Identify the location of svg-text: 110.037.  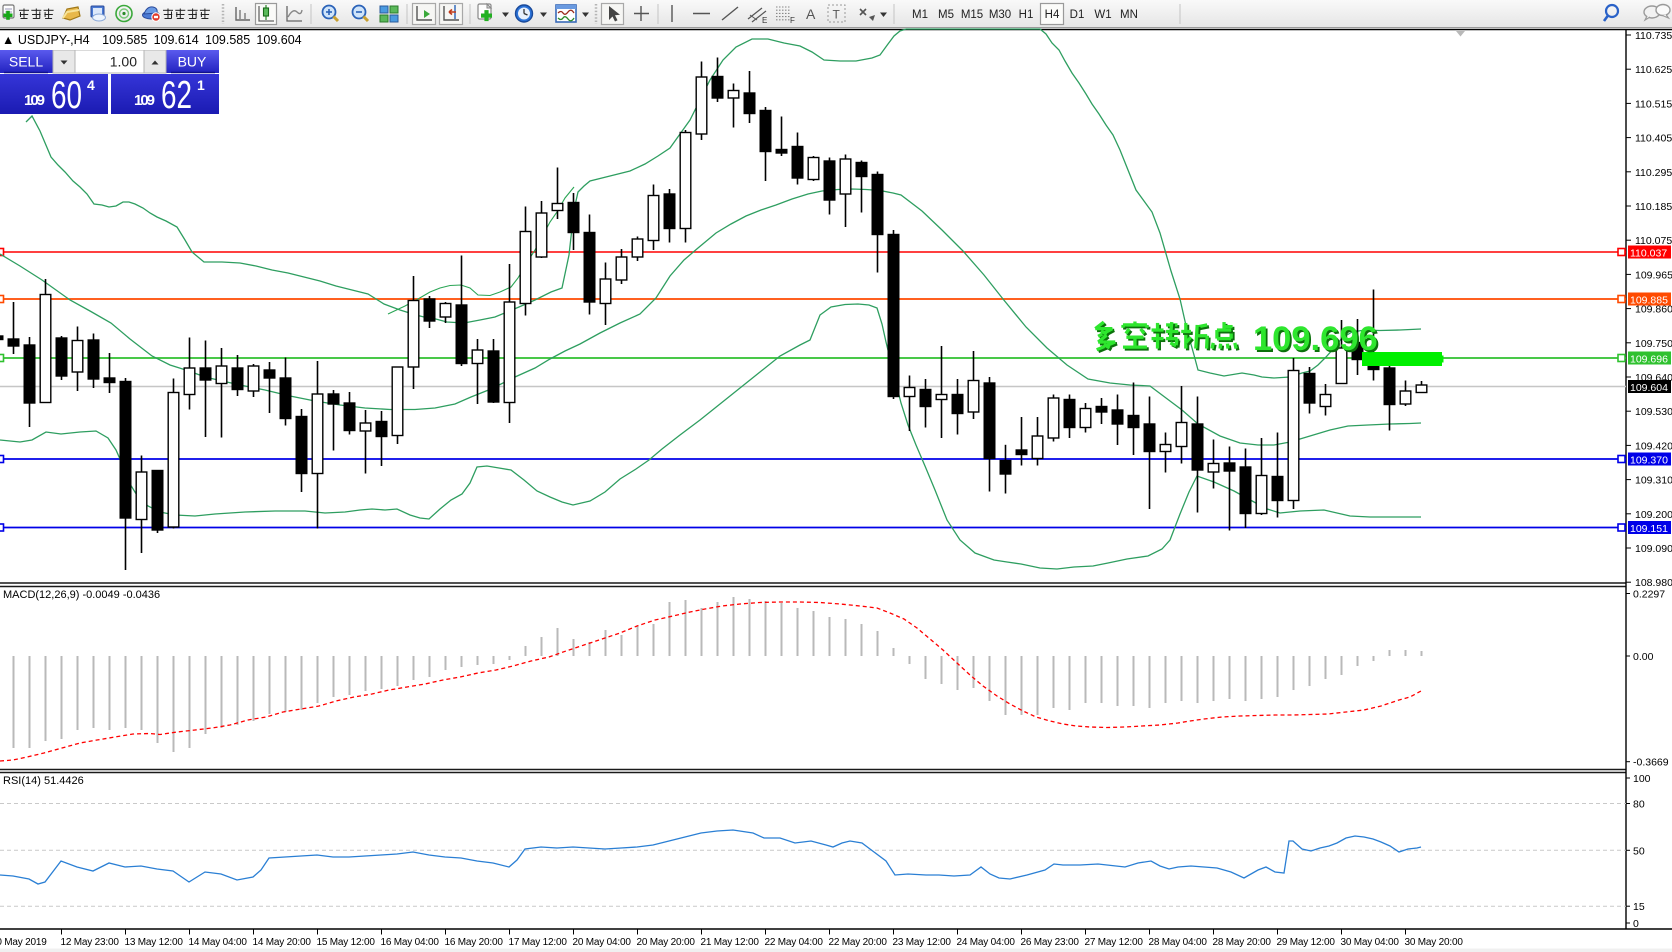
(1648, 254).